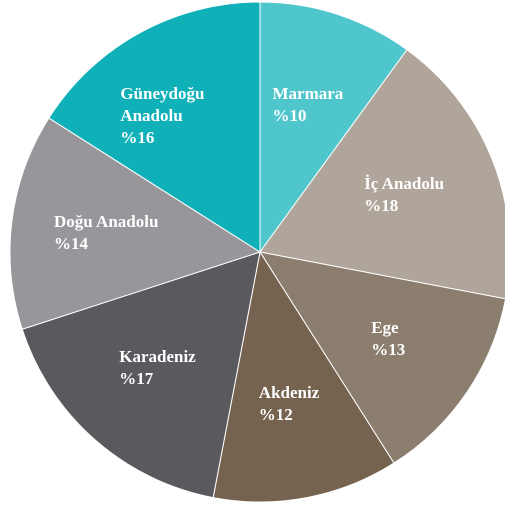 The height and width of the screenshot is (506, 505). What do you see at coordinates (388, 339) in the screenshot?
I see `slice-label: Ege %13` at bounding box center [388, 339].